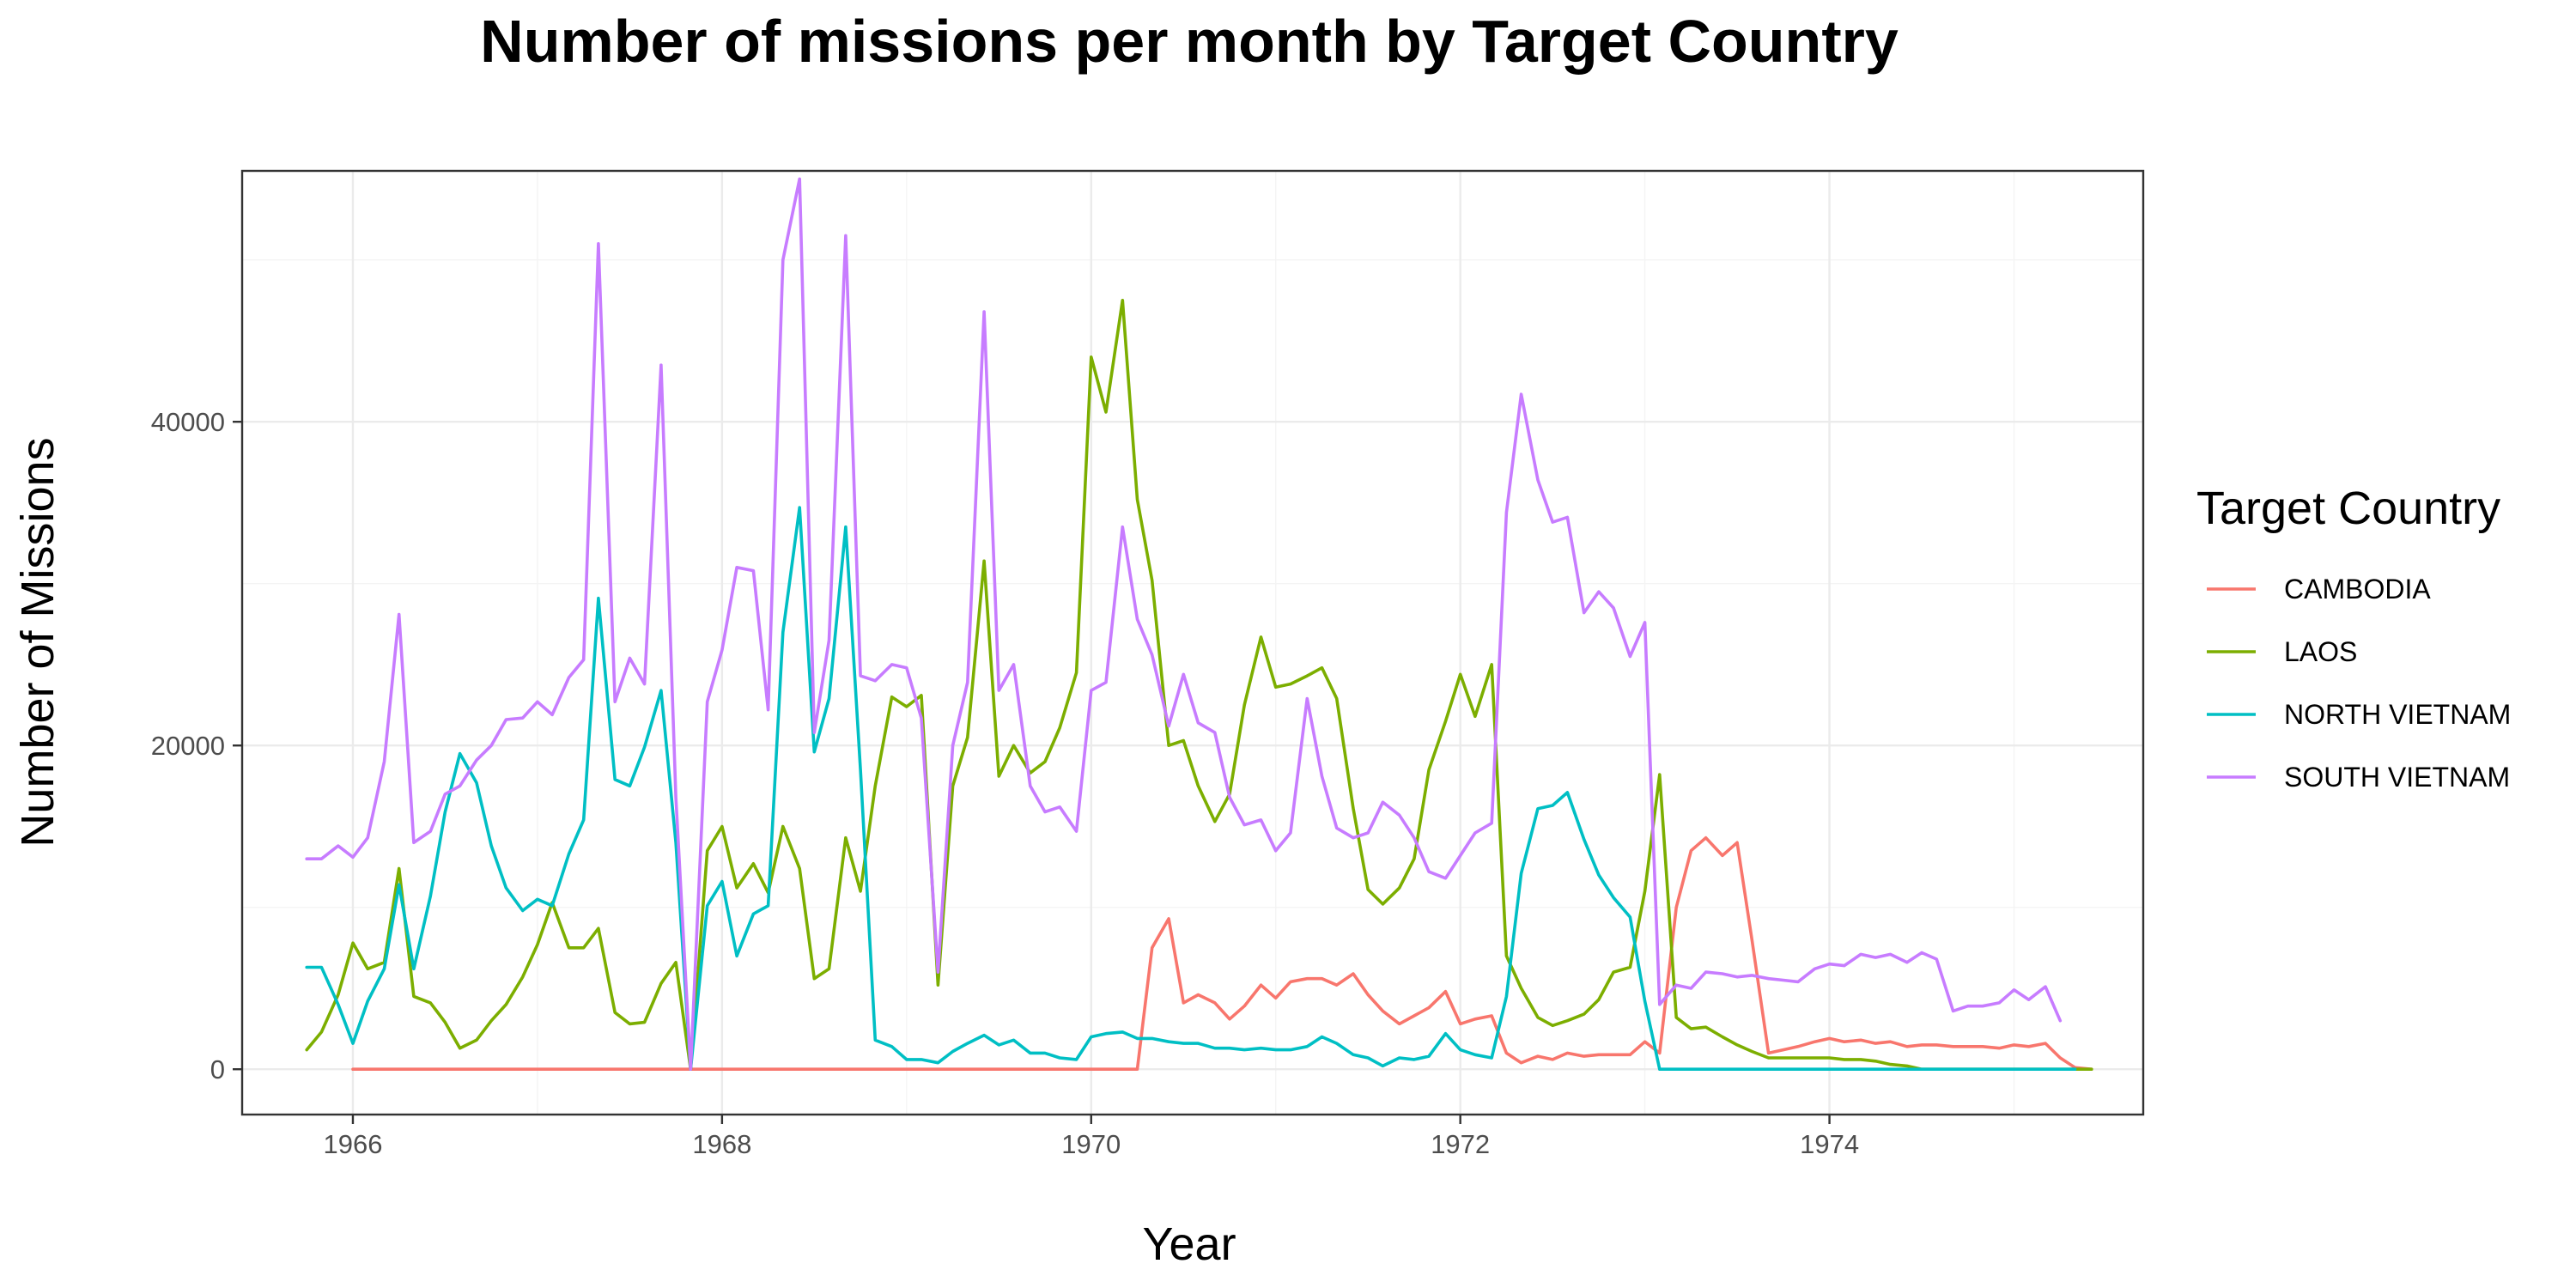 The height and width of the screenshot is (1288, 2576). What do you see at coordinates (2397, 777) in the screenshot?
I see `legend-label-south-vietnam: SOUTH VIETNAM` at bounding box center [2397, 777].